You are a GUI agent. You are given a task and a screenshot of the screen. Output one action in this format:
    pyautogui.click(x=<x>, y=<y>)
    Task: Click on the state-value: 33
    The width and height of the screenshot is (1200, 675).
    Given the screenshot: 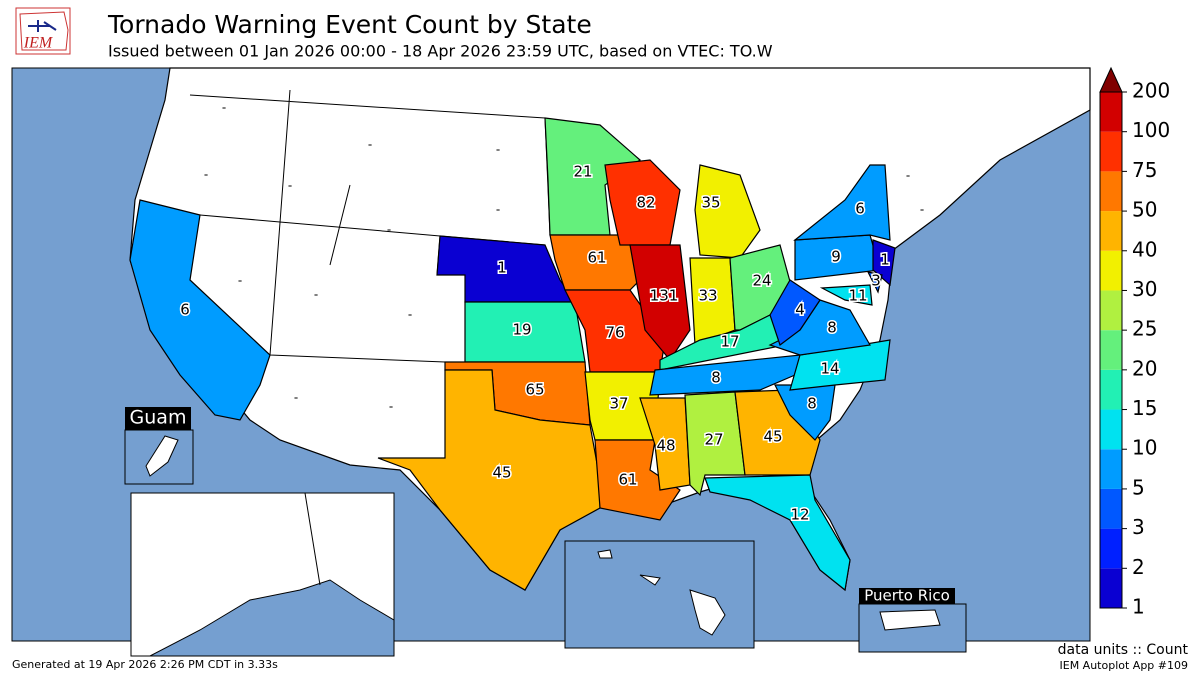 What is the action you would take?
    pyautogui.click(x=707, y=296)
    